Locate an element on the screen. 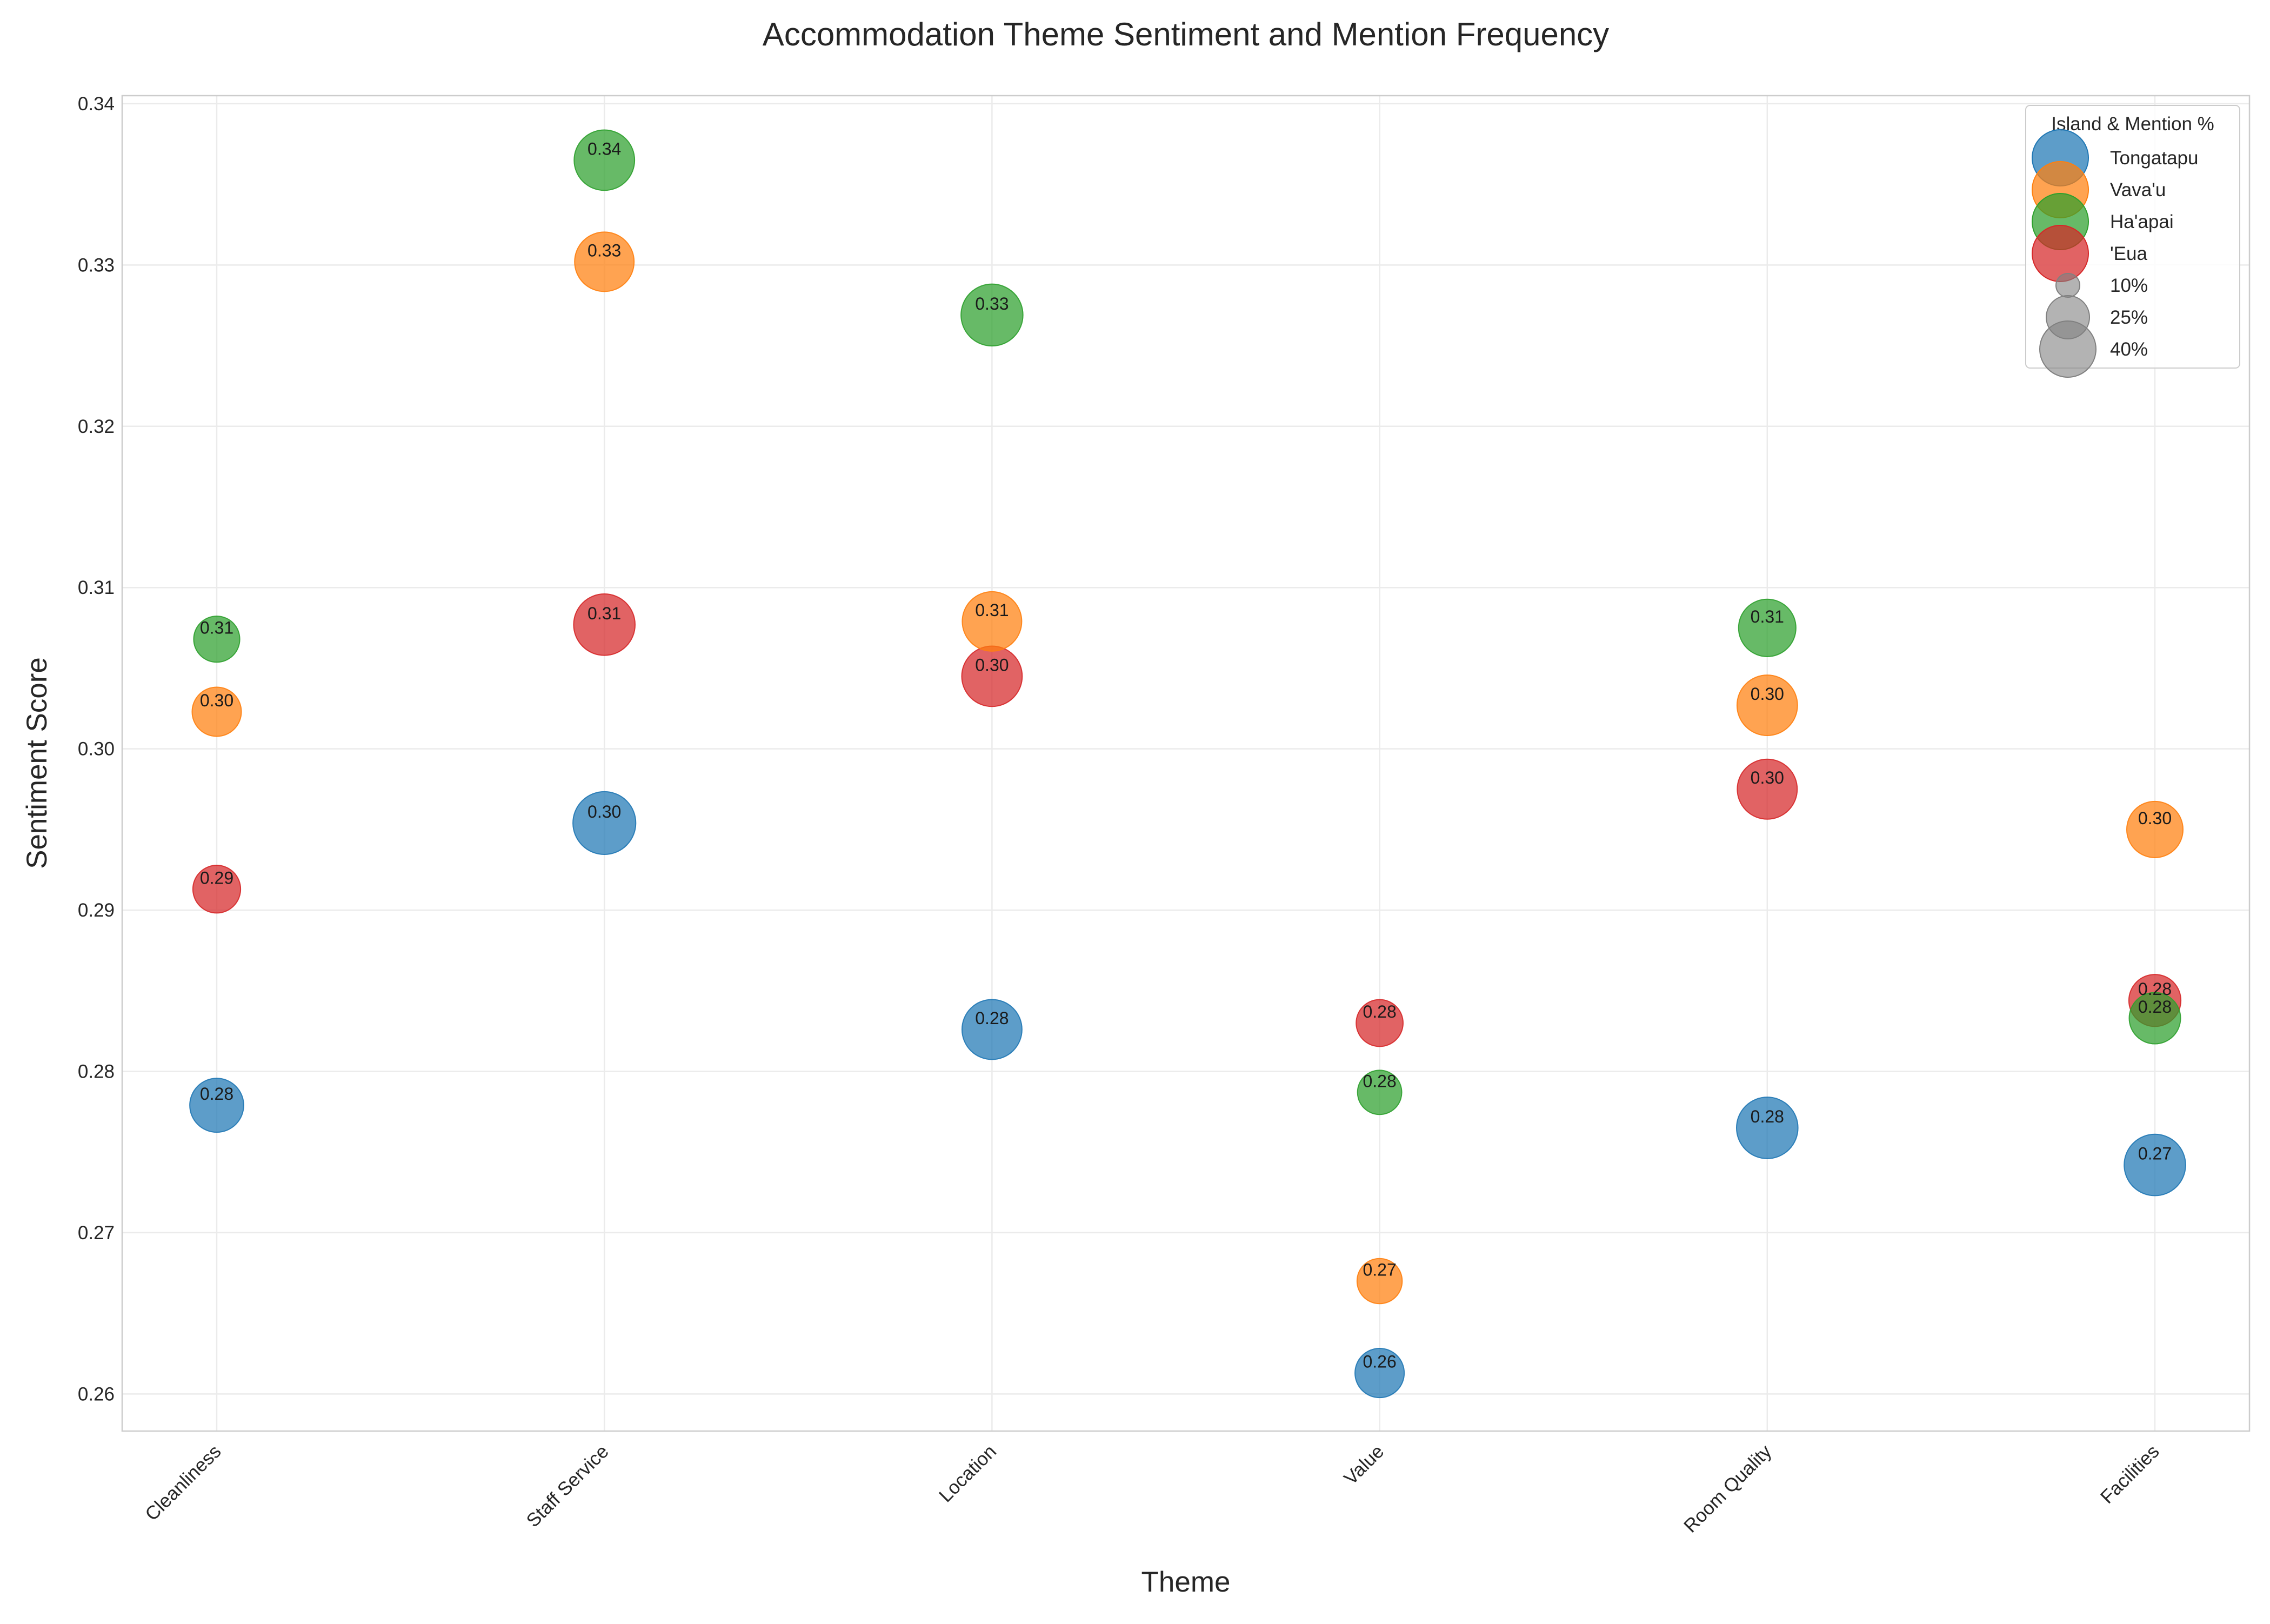 This screenshot has width=2270, height=1624. y-tick-label: 0.26 is located at coordinates (96, 1395).